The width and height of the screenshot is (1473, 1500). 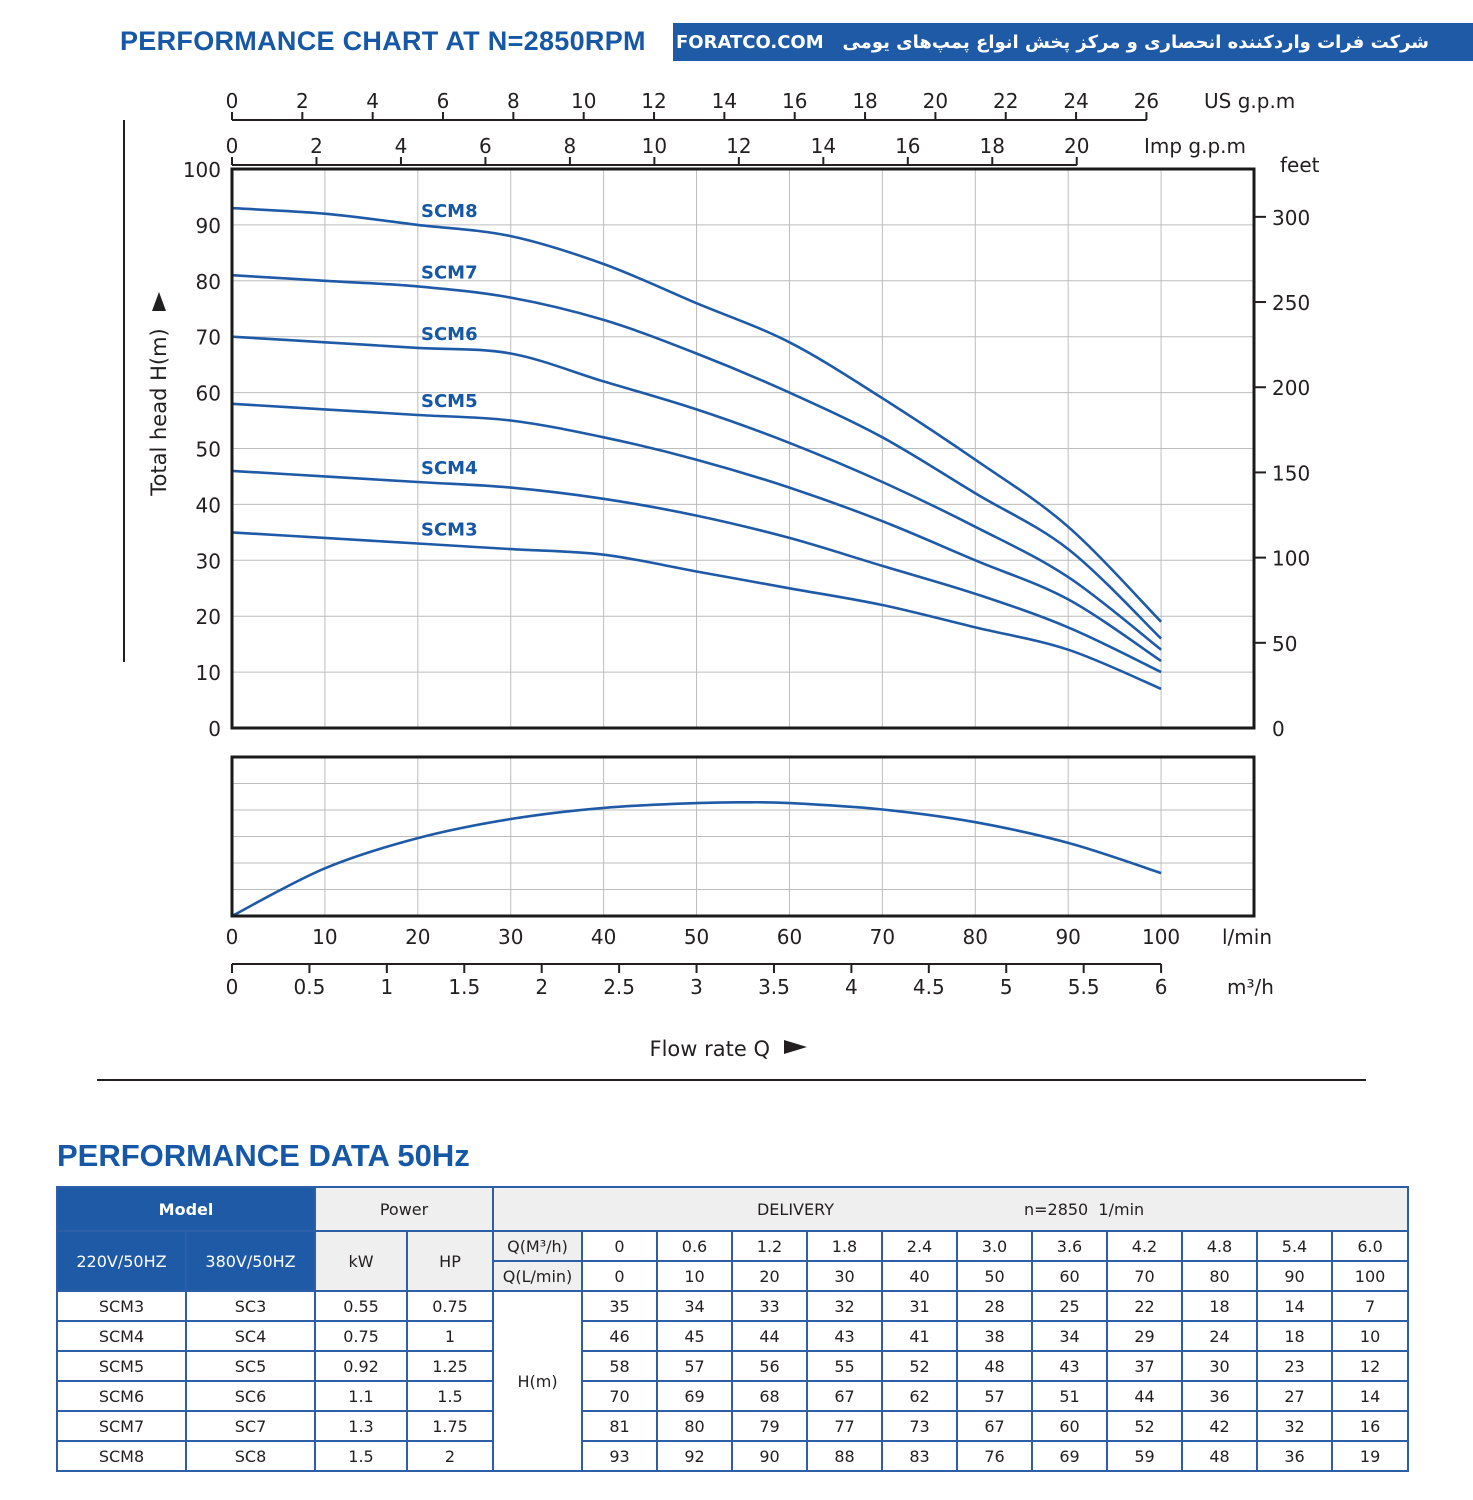 I want to click on model-380v-cell: SC3, so click(x=250, y=1306).